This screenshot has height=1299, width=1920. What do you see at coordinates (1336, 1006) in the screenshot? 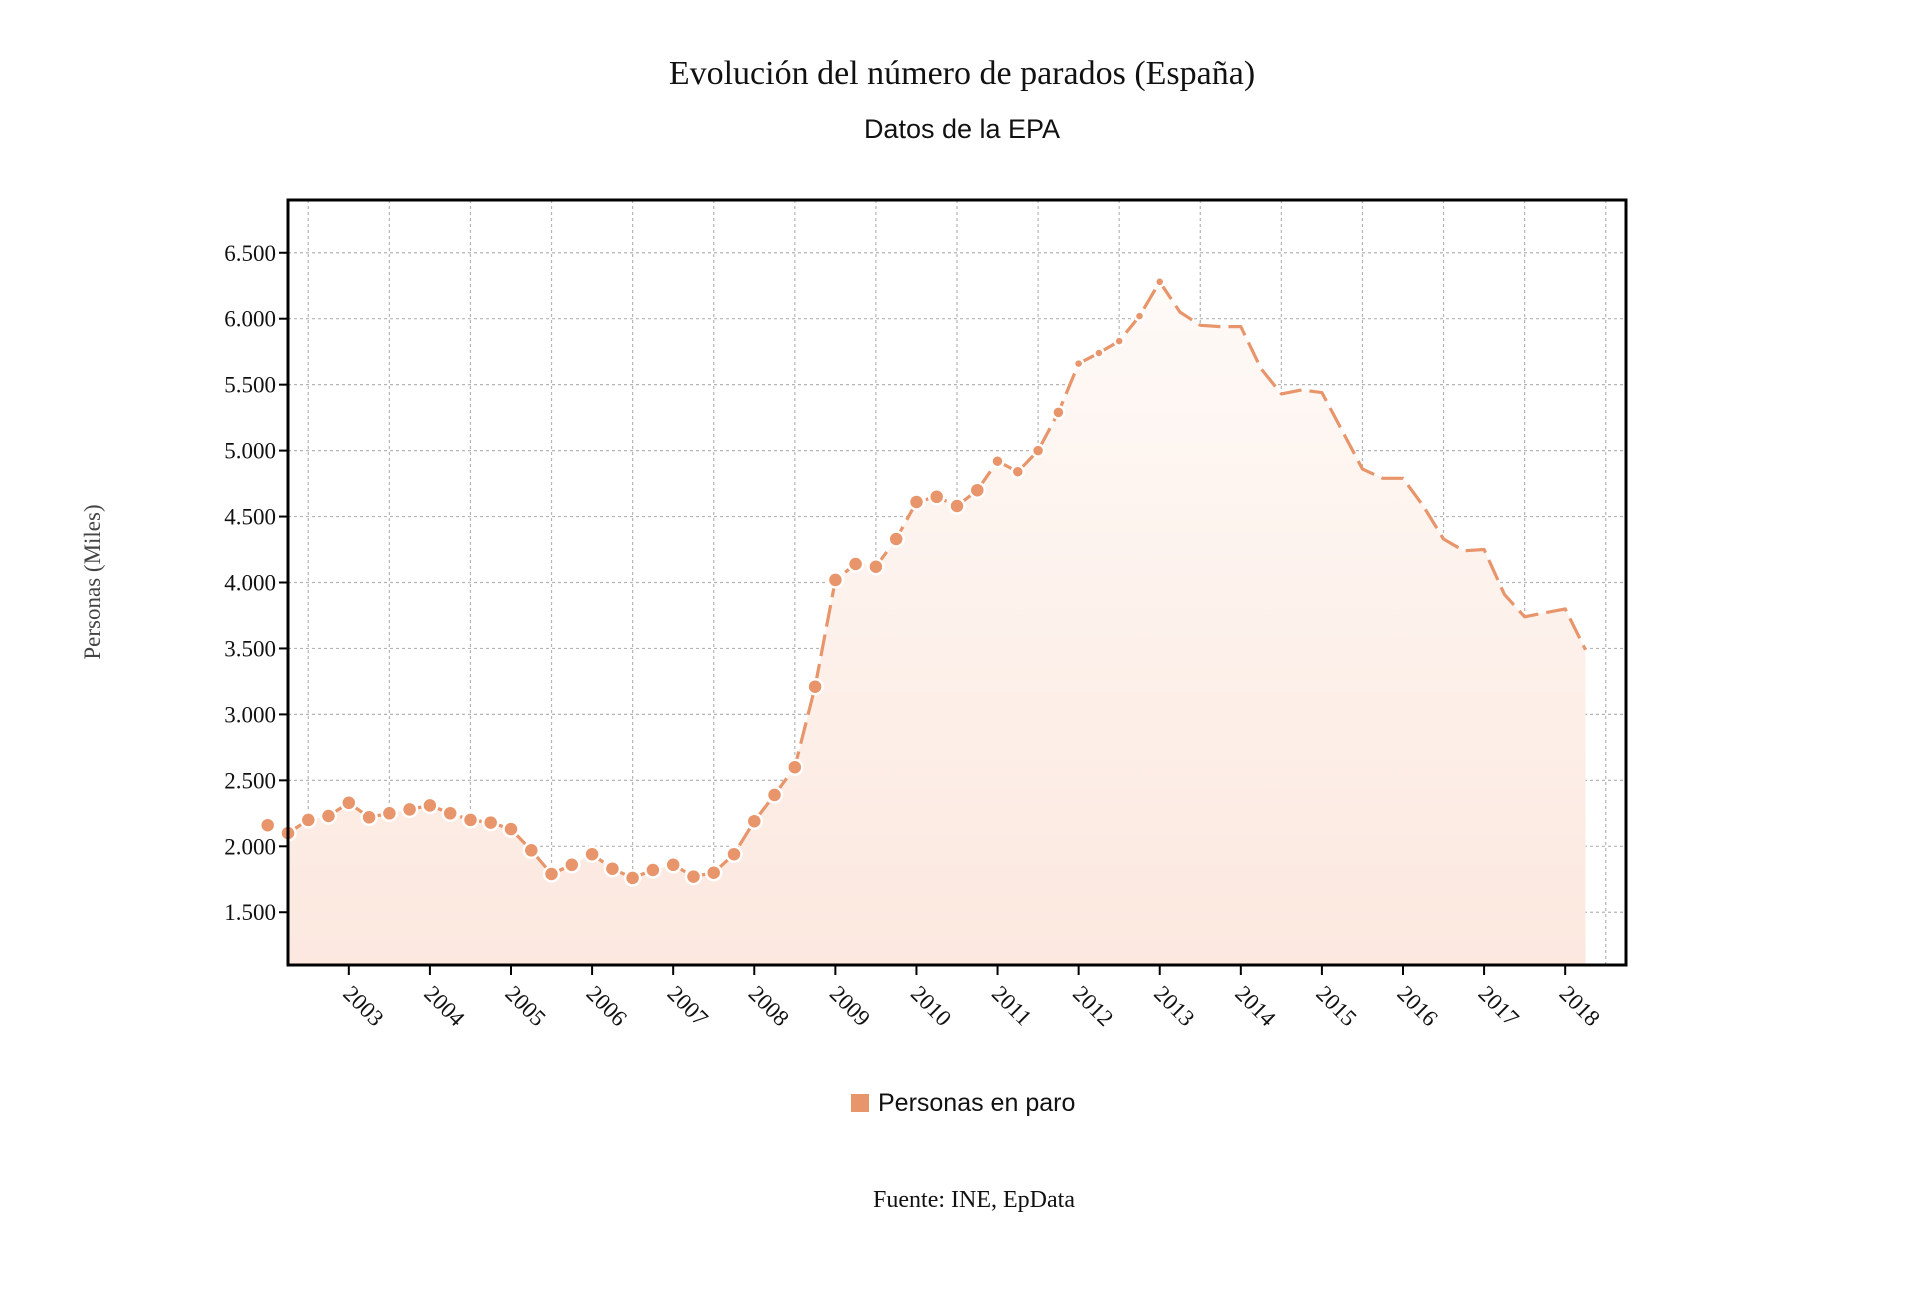
I see `x-tick-label: 2015` at bounding box center [1336, 1006].